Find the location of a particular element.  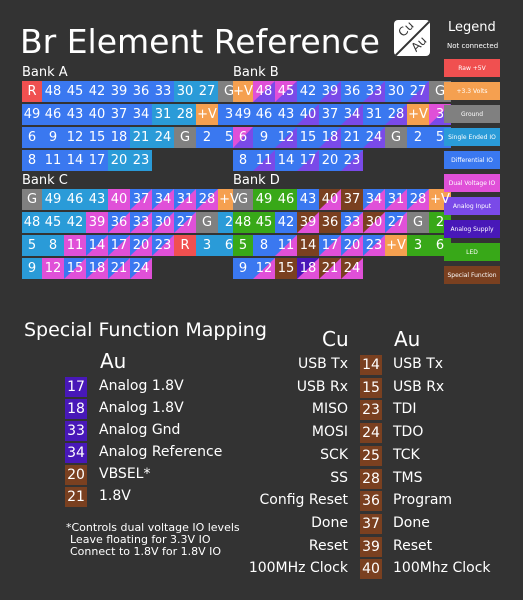

legend-item: +3.3 Volts is located at coordinates (472, 91).